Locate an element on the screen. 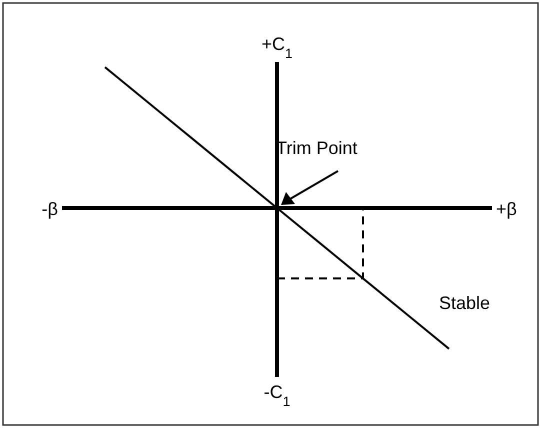  text: -C$_{1}$ is located at coordinates (277, 395).